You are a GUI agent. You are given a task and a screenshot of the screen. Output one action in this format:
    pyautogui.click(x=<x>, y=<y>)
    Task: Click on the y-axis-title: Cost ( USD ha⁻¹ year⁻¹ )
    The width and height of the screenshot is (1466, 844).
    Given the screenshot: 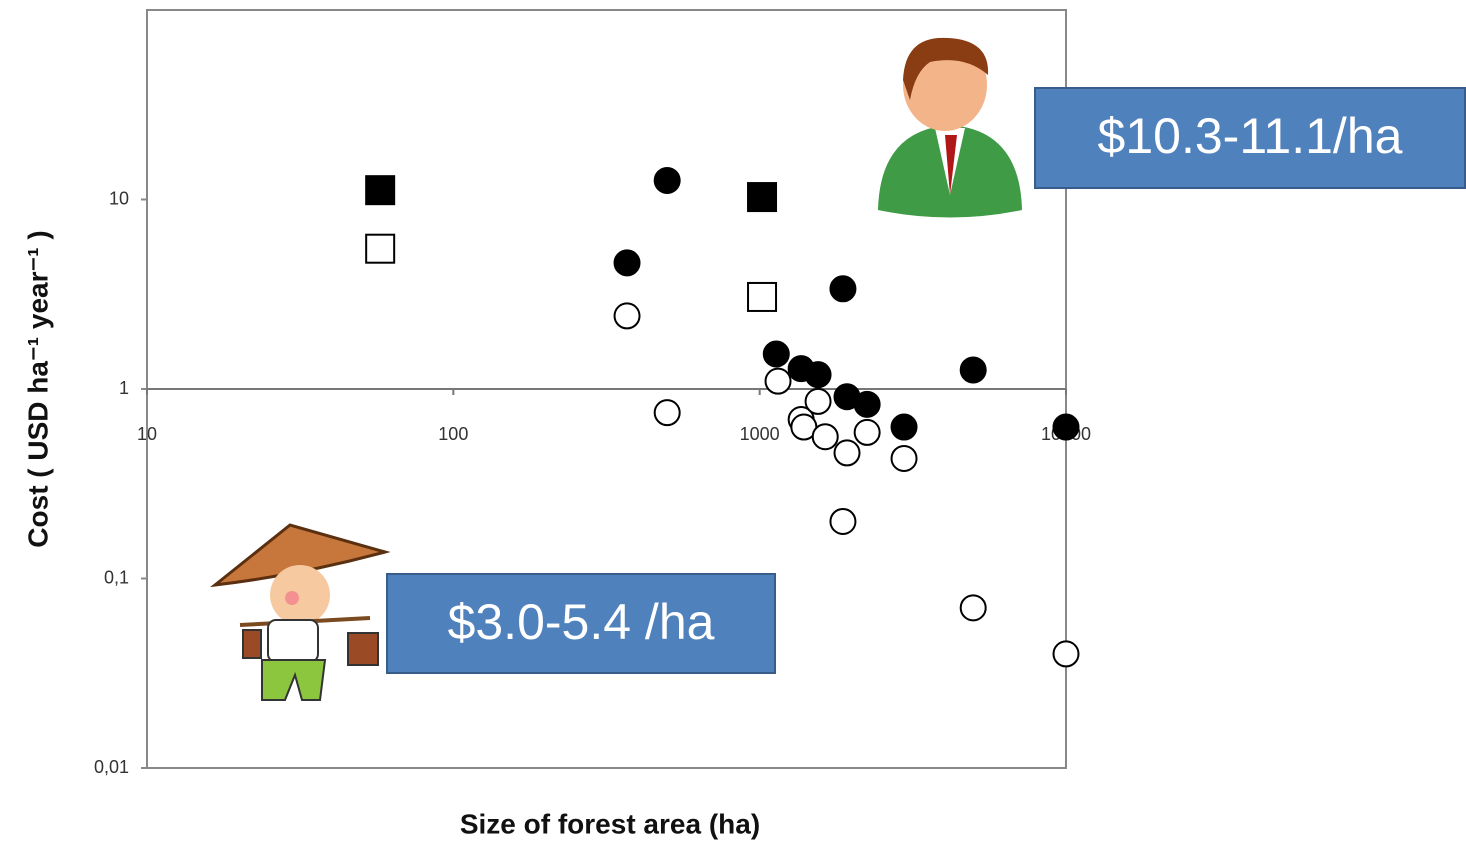 What is the action you would take?
    pyautogui.click(x=37, y=388)
    